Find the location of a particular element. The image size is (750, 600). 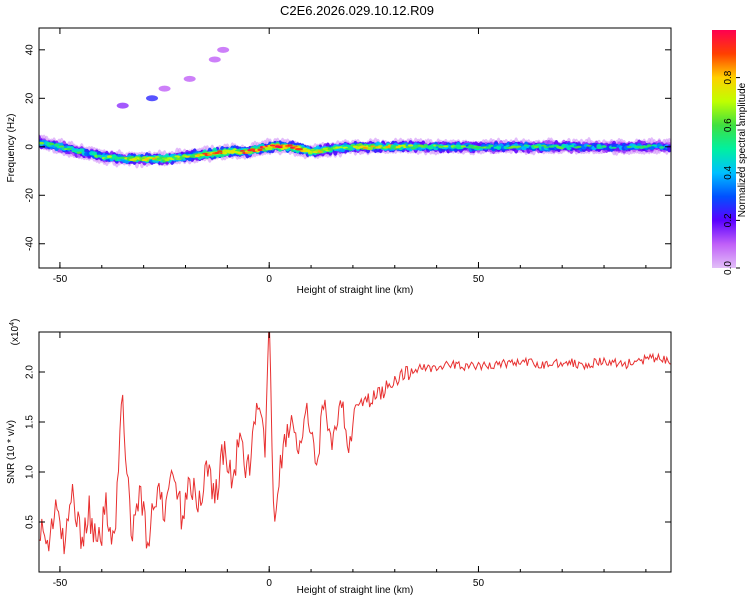

snr-x-tick-label: -50 is located at coordinates (60, 583).